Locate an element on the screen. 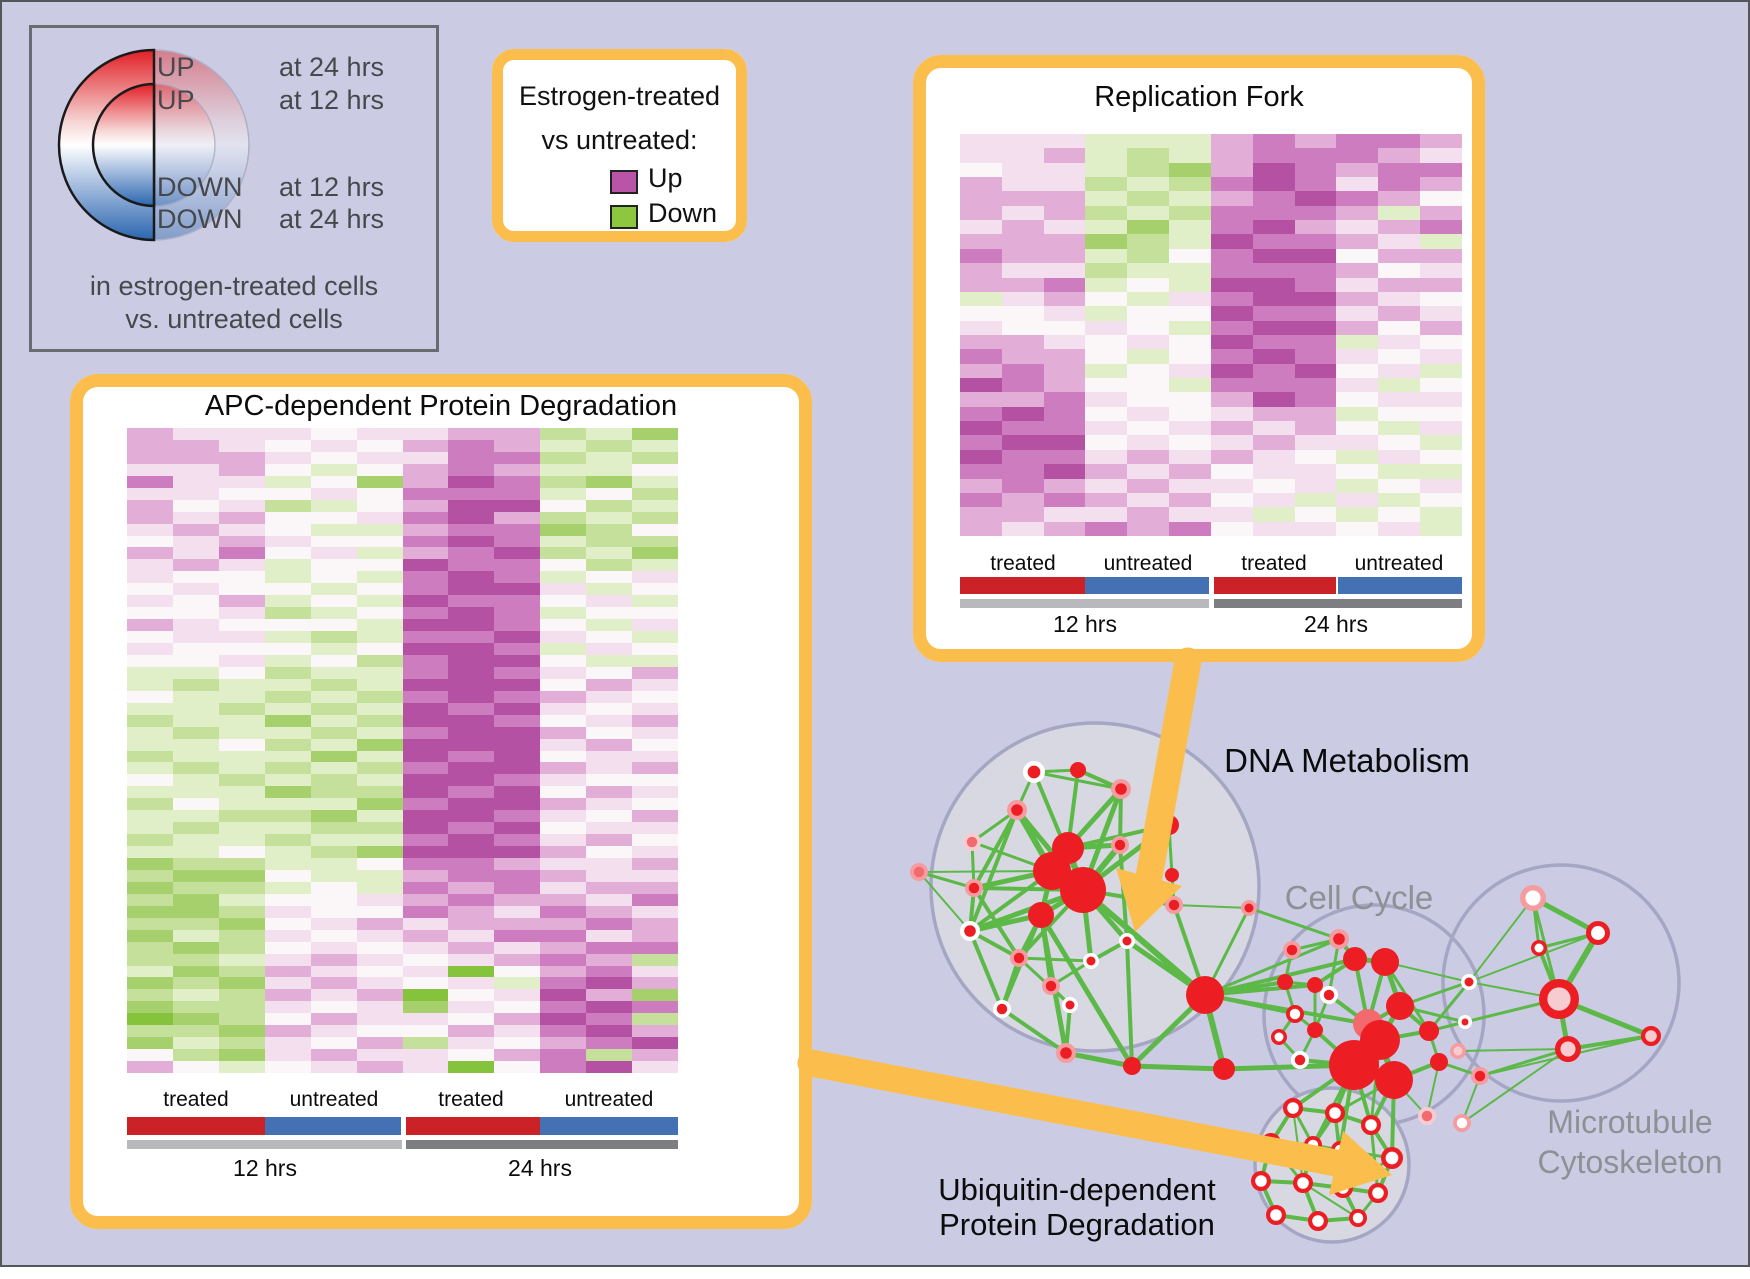 The width and height of the screenshot is (1750, 1279). network-edge is located at coordinates (1055, 959).